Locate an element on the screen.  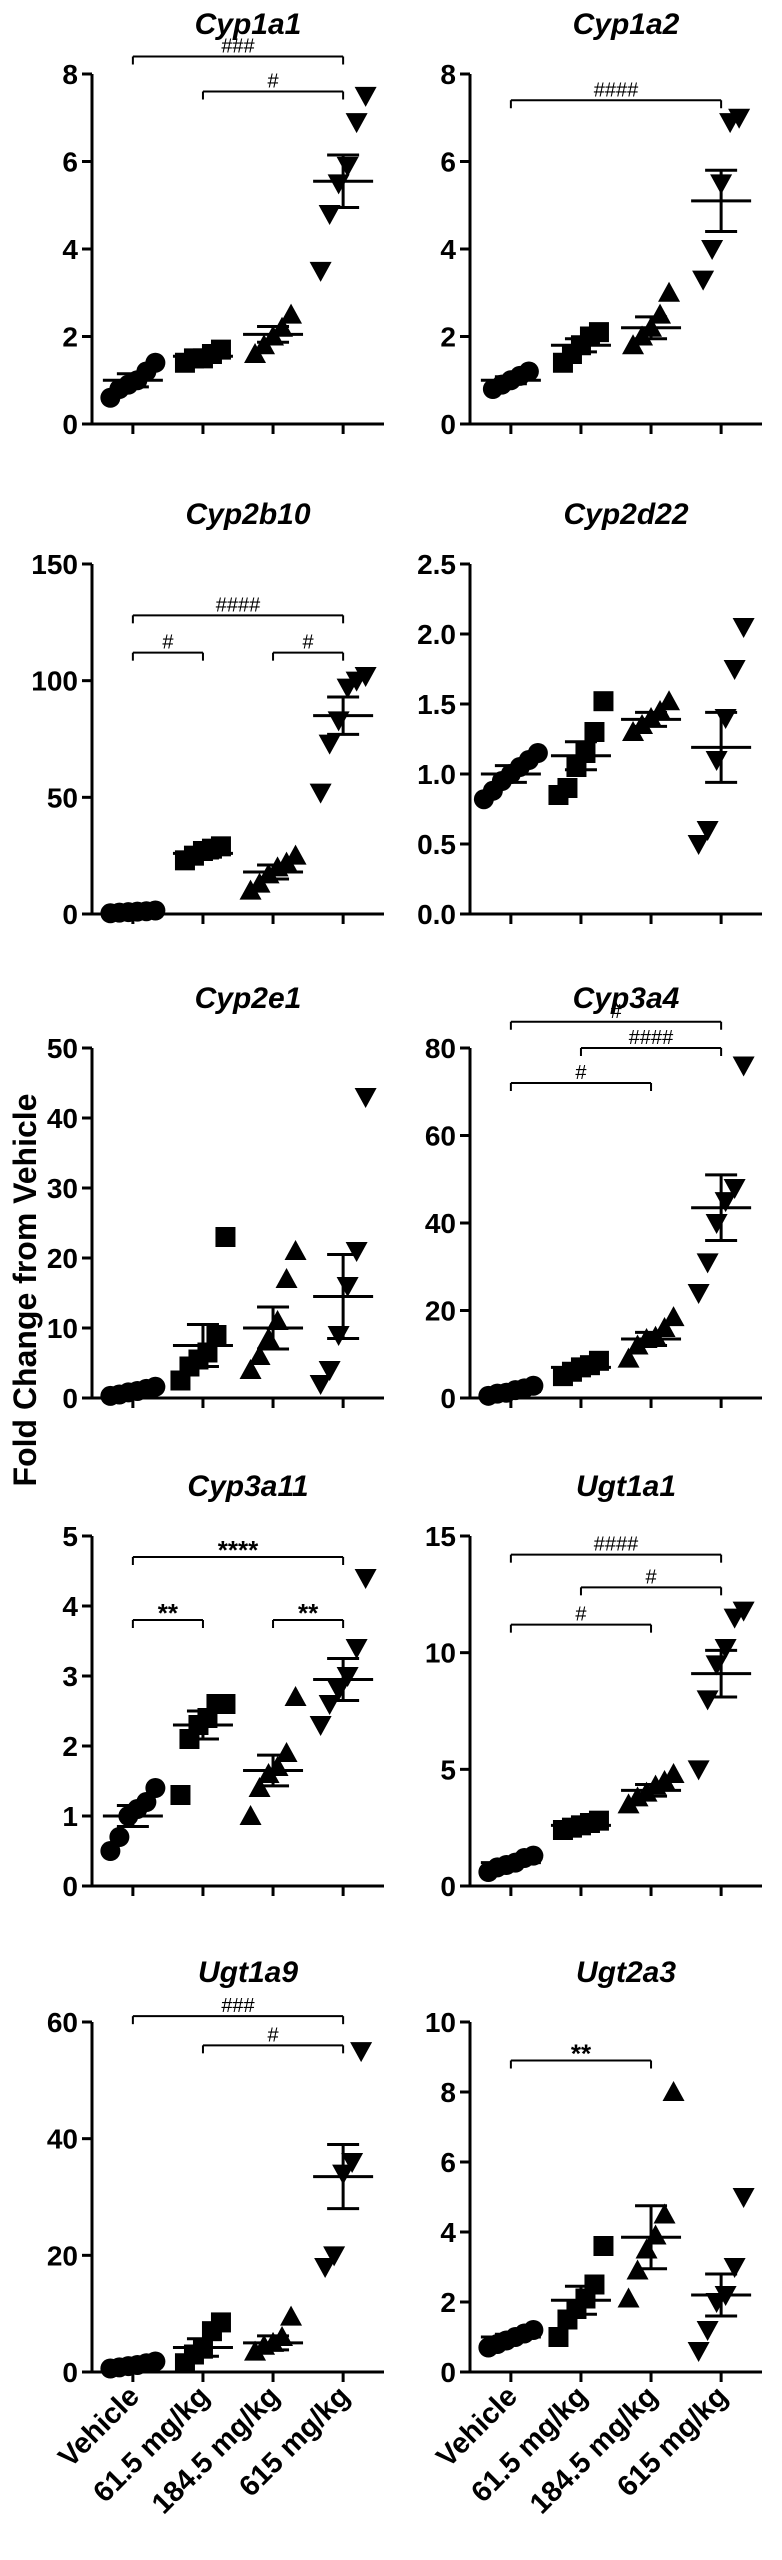
y-tick-label: 5 is located at coordinates (448, 1769).